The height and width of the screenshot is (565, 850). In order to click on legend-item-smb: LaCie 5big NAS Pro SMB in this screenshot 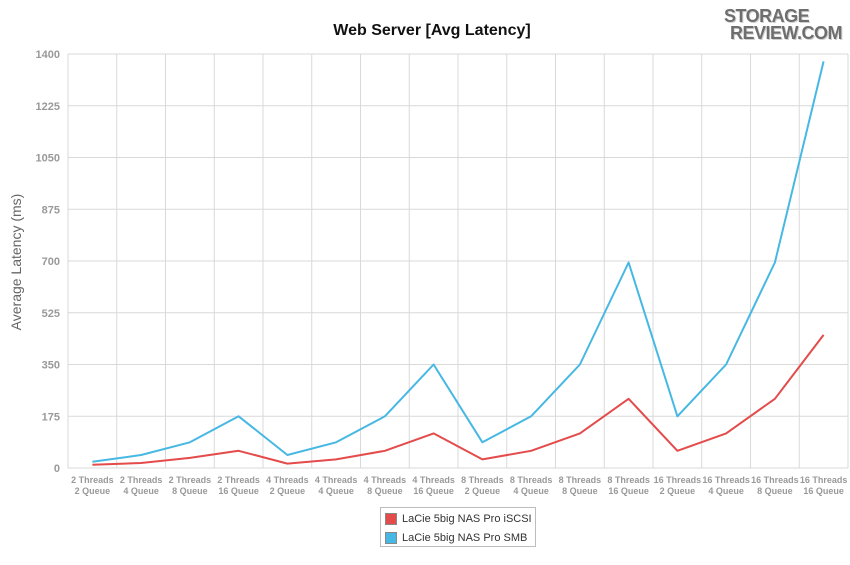, I will do `click(458, 537)`.